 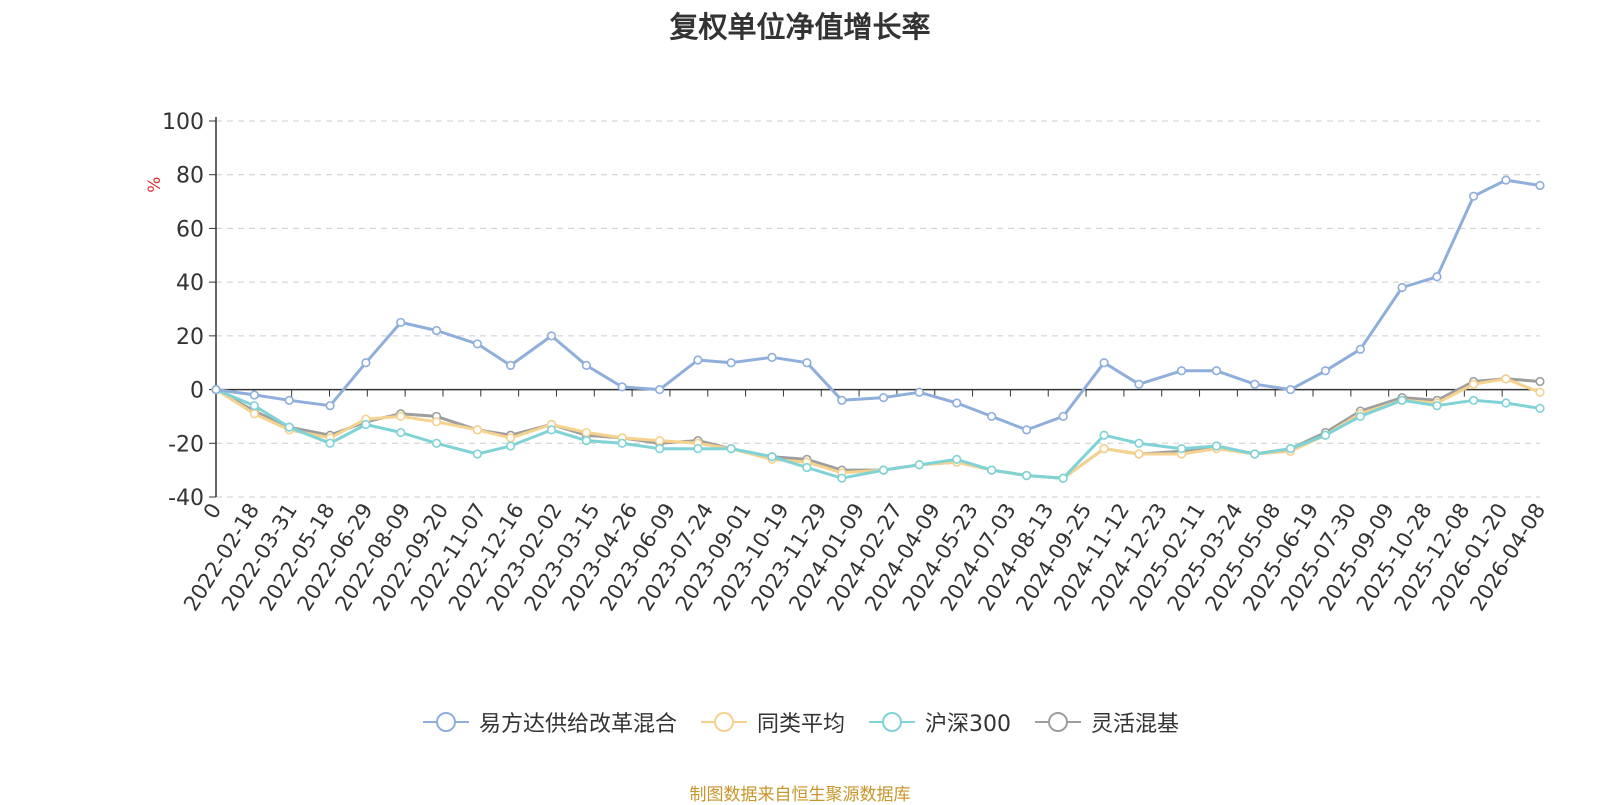 I want to click on legend-item: 同类平均, so click(x=772, y=722).